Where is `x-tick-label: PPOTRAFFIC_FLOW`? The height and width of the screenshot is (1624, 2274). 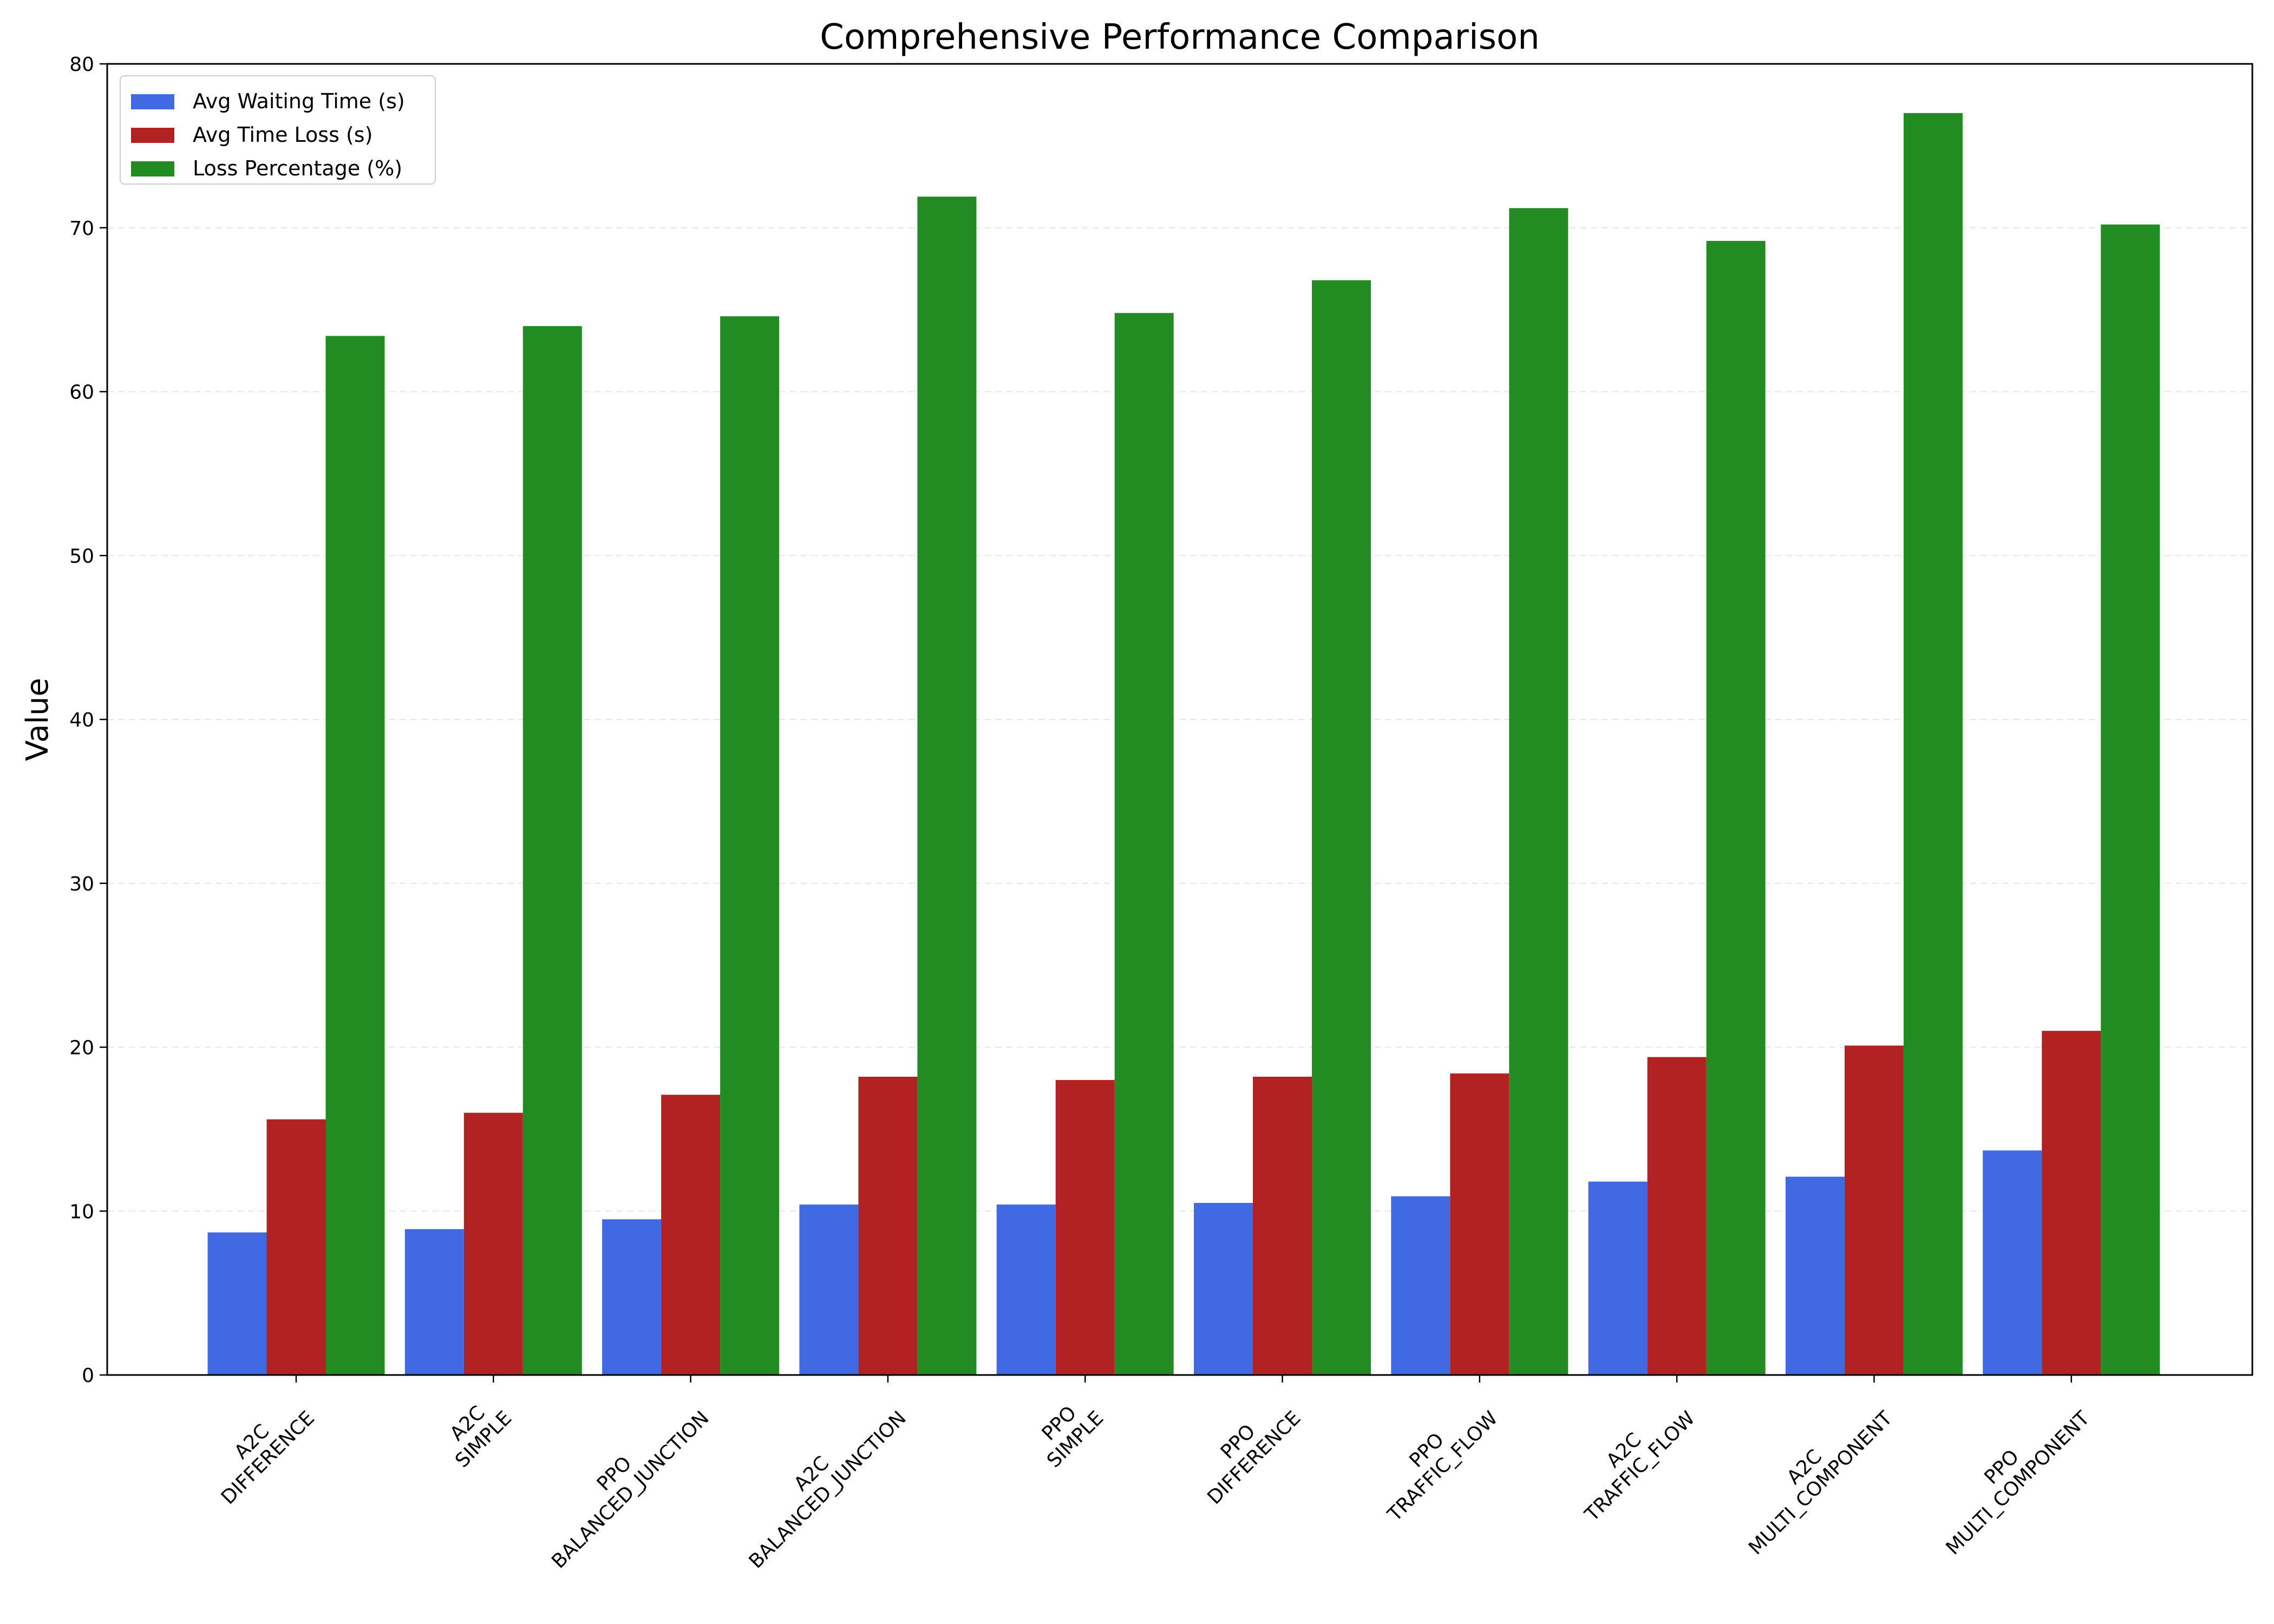
x-tick-label: PPOTRAFFIC_FLOW is located at coordinates (1435, 1458).